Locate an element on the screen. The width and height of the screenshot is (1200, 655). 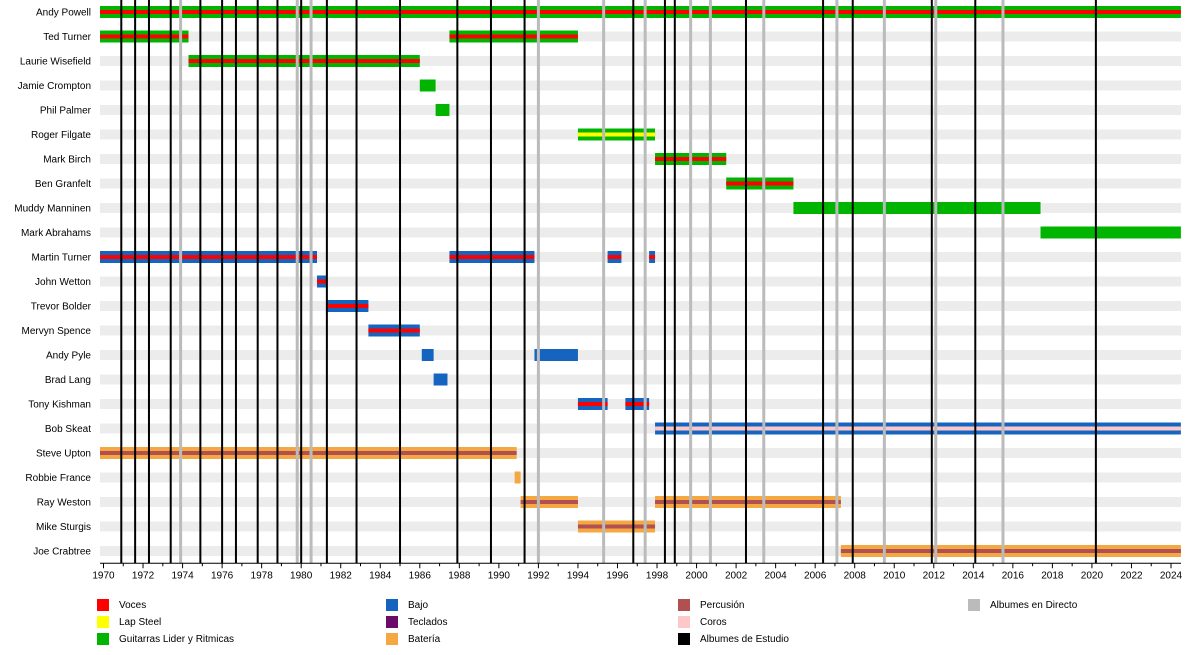
member-bar-laurie-wisefield is located at coordinates (304, 61).